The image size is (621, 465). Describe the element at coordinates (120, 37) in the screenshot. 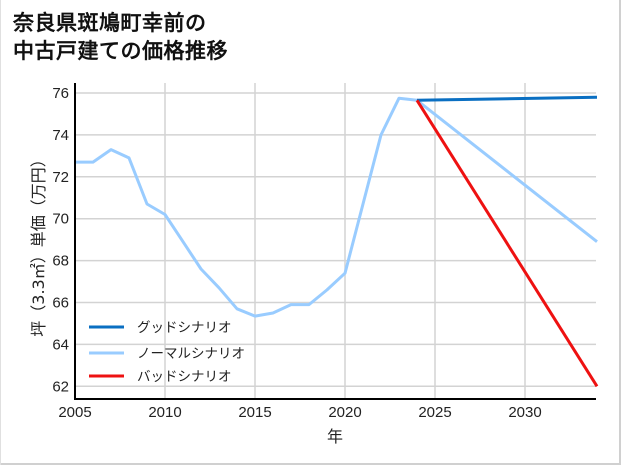

I see `chart-title: 奈良県斑鳩町幸前の 中古戸建ての価格推移` at that location.